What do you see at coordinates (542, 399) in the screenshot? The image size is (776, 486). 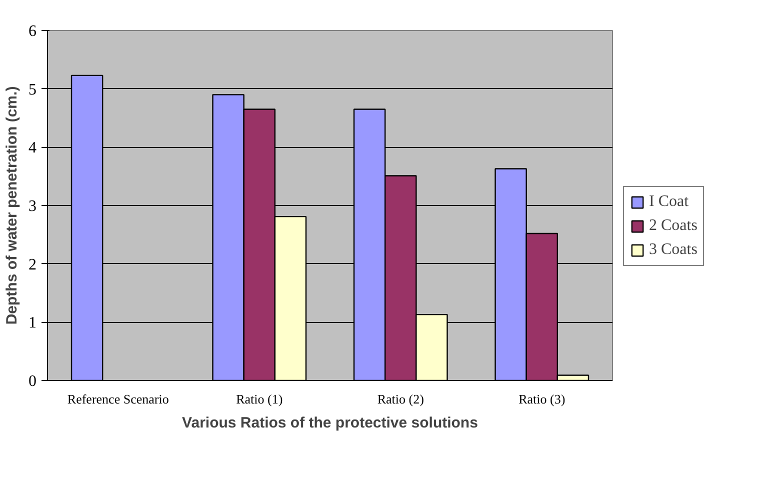 I see `x-tick-label: Ratio (3)` at bounding box center [542, 399].